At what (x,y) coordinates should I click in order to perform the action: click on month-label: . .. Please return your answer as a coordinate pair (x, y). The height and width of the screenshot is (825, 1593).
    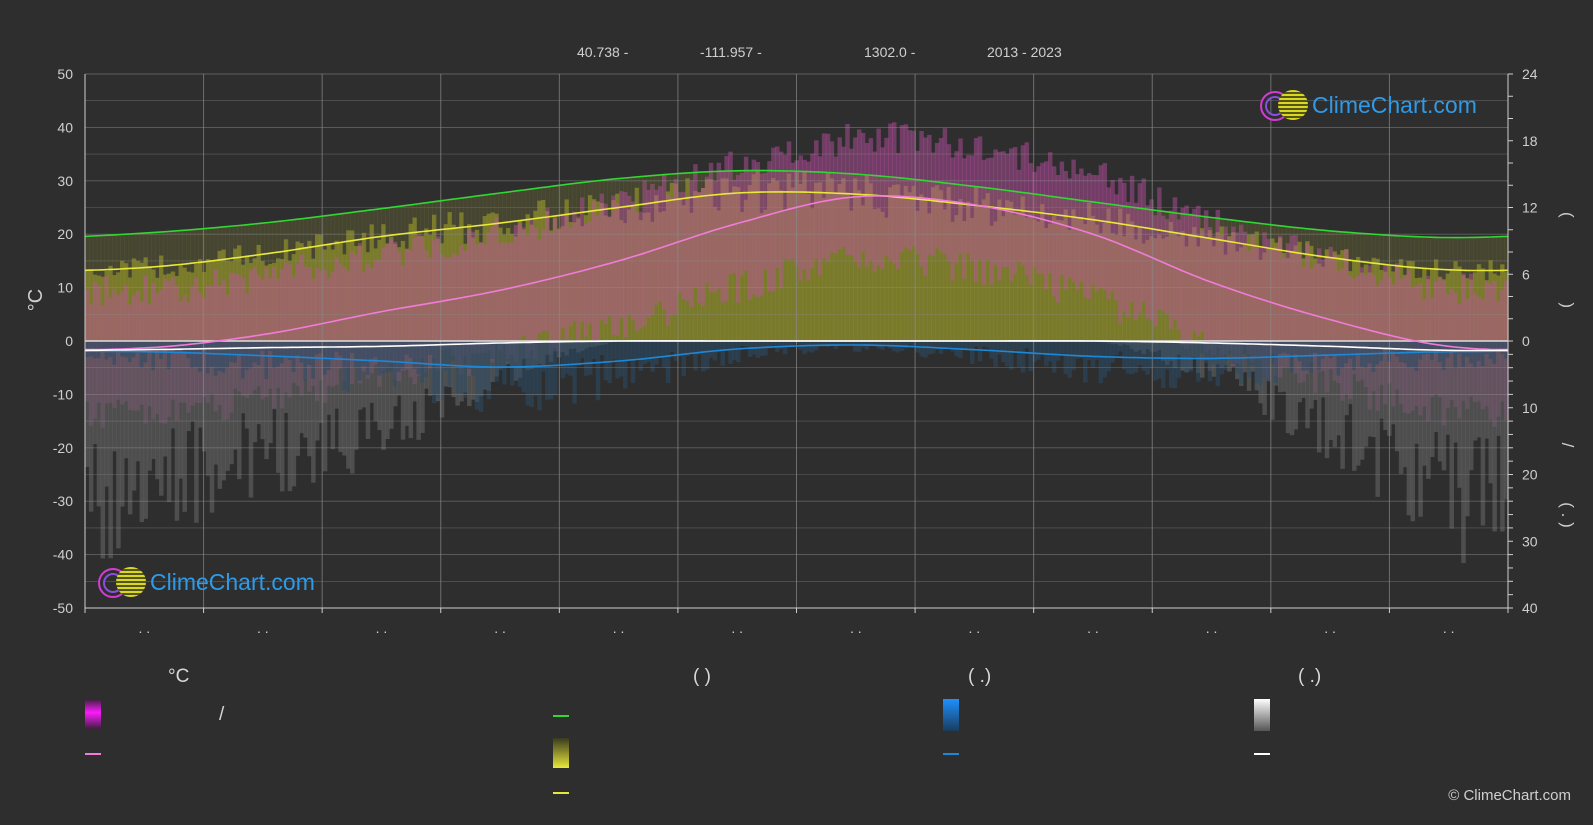
    Looking at the image, I should click on (975, 628).